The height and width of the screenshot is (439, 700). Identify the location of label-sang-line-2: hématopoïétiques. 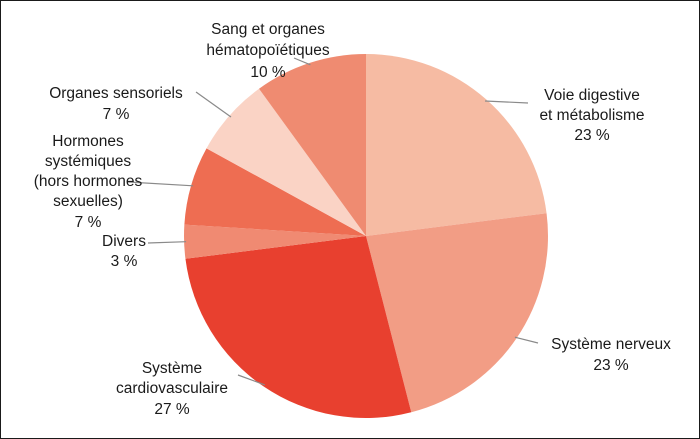
(267, 50).